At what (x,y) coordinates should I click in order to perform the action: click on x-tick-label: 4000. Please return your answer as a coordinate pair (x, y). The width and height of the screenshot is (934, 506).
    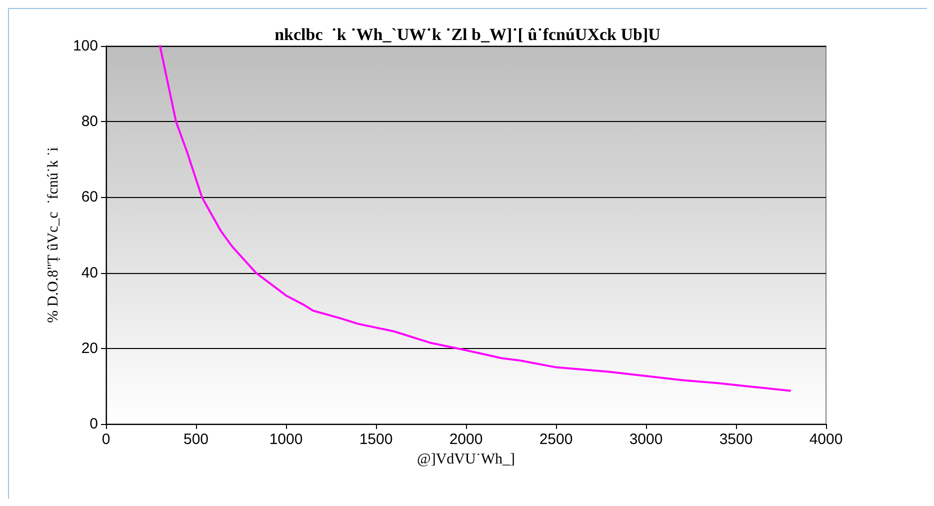
    Looking at the image, I should click on (826, 439).